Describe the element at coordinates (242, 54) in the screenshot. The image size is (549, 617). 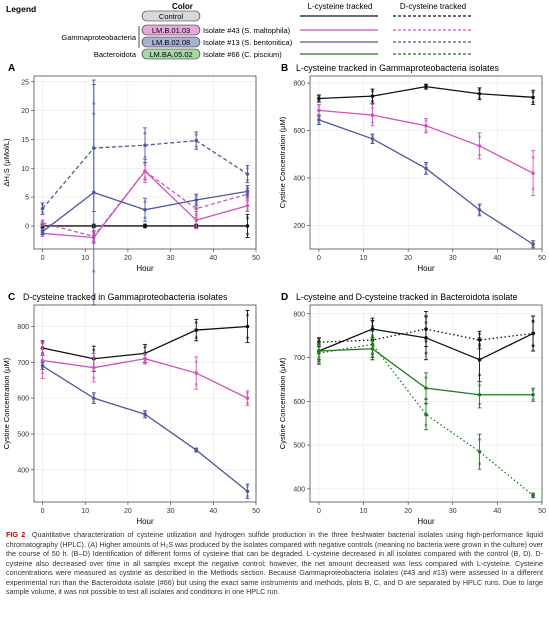
I see `legend-label-66: Isolate #66 (C. piscium)` at that location.